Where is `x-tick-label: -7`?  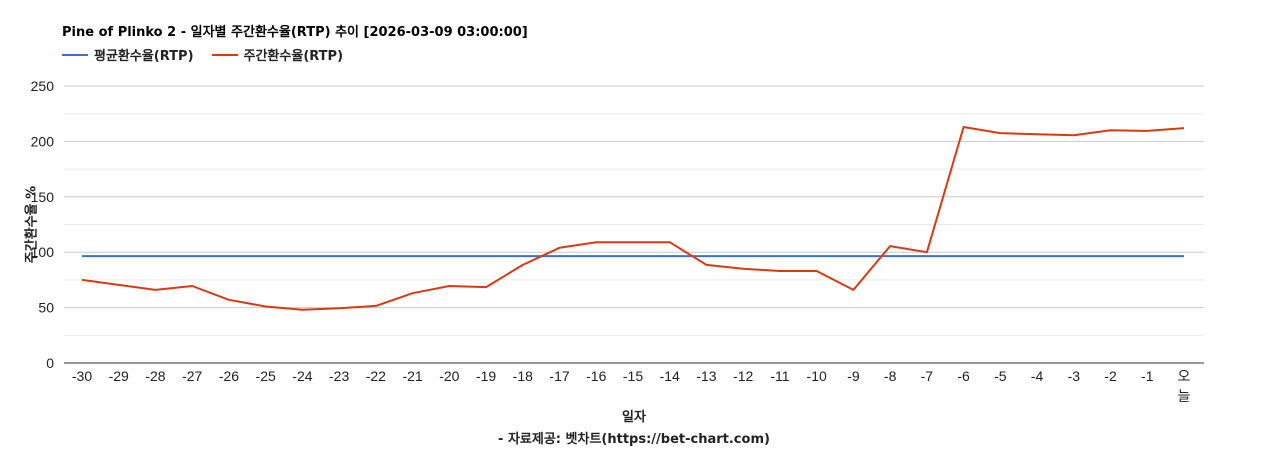
x-tick-label: -7 is located at coordinates (927, 376).